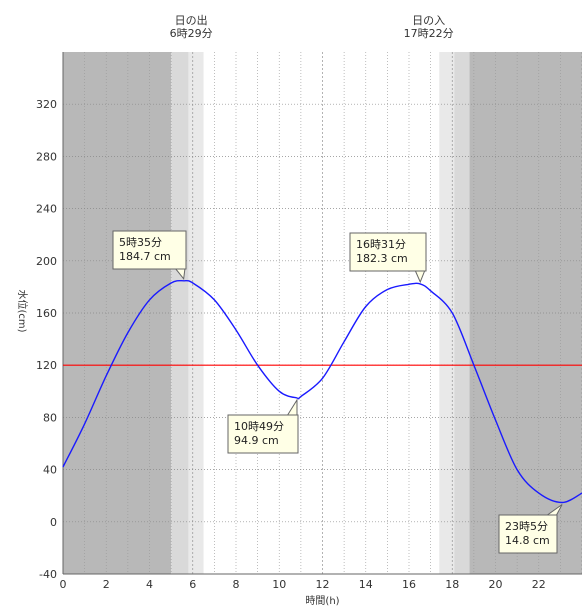 The image size is (582, 608). What do you see at coordinates (46, 104) in the screenshot?
I see `y-tick-label: 320` at bounding box center [46, 104].